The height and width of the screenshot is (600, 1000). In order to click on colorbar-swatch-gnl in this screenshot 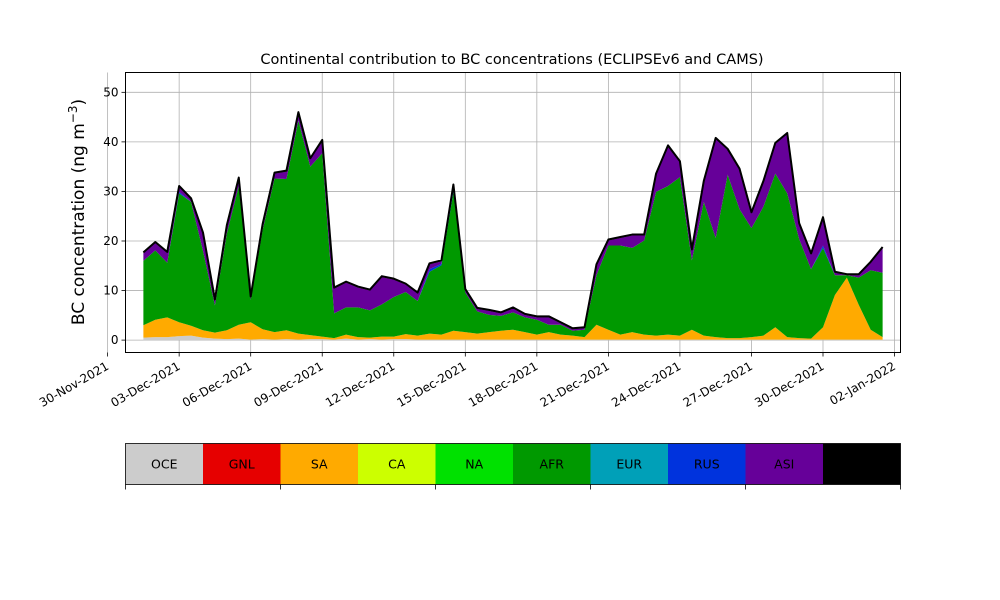, I will do `click(242, 464)`.